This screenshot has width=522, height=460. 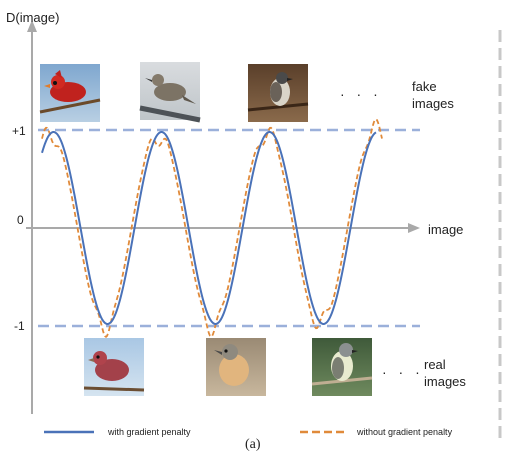 I want to click on y-axis-label: D(image), so click(x=33, y=17).